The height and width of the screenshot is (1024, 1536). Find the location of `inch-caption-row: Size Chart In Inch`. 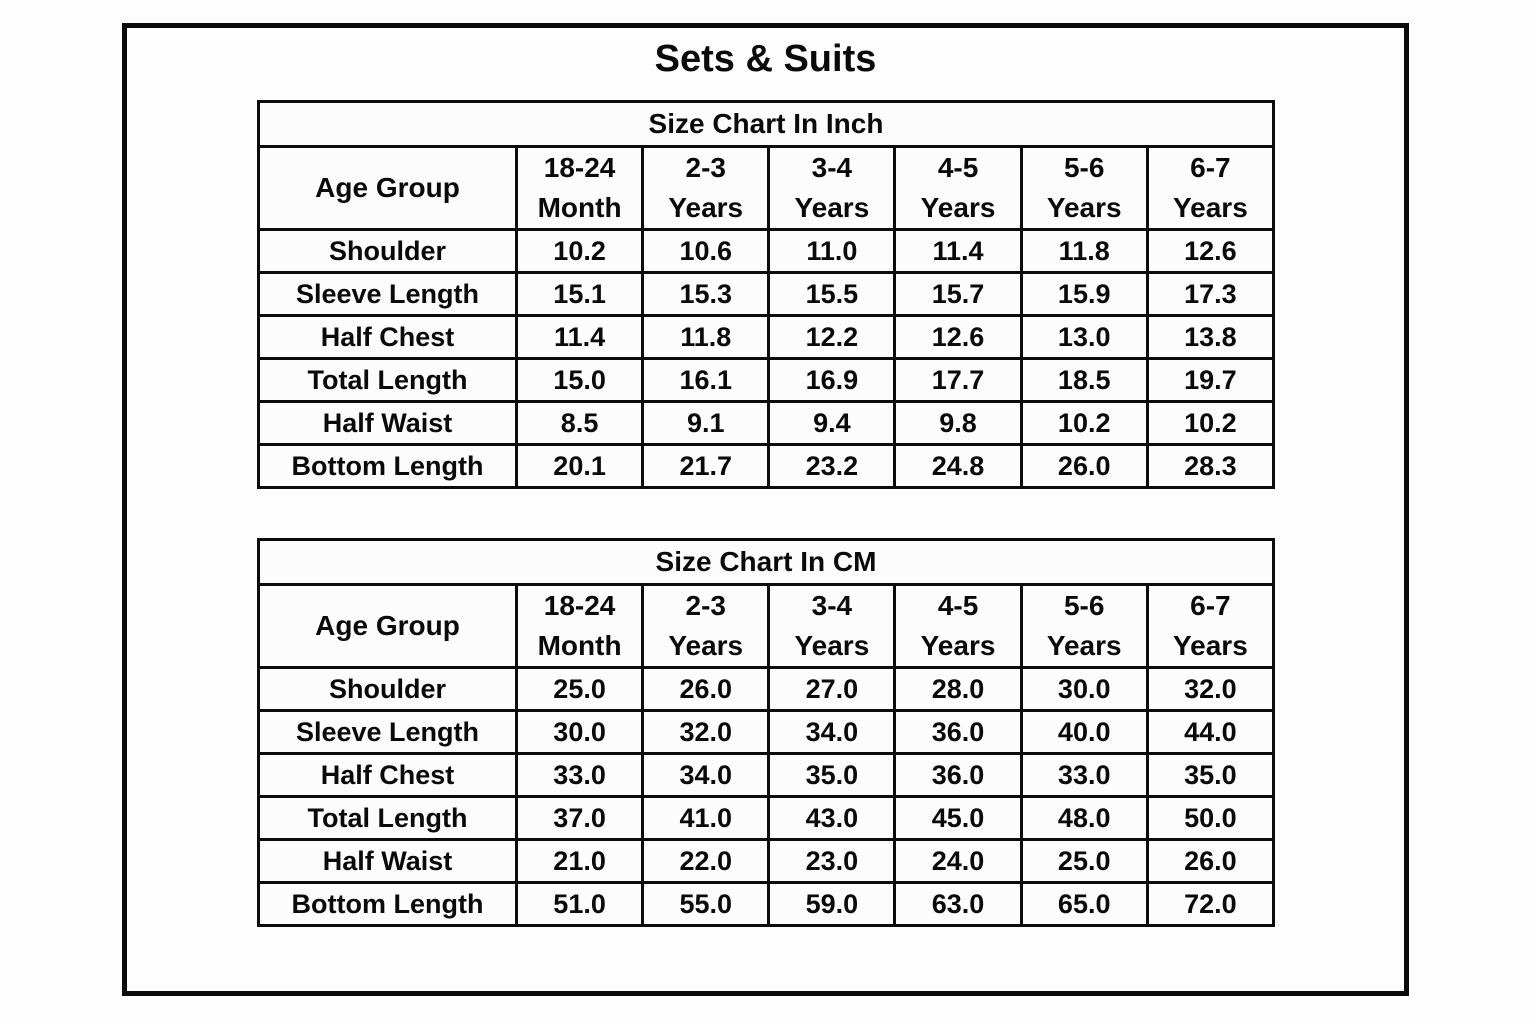

inch-caption-row: Size Chart In Inch is located at coordinates (766, 124).